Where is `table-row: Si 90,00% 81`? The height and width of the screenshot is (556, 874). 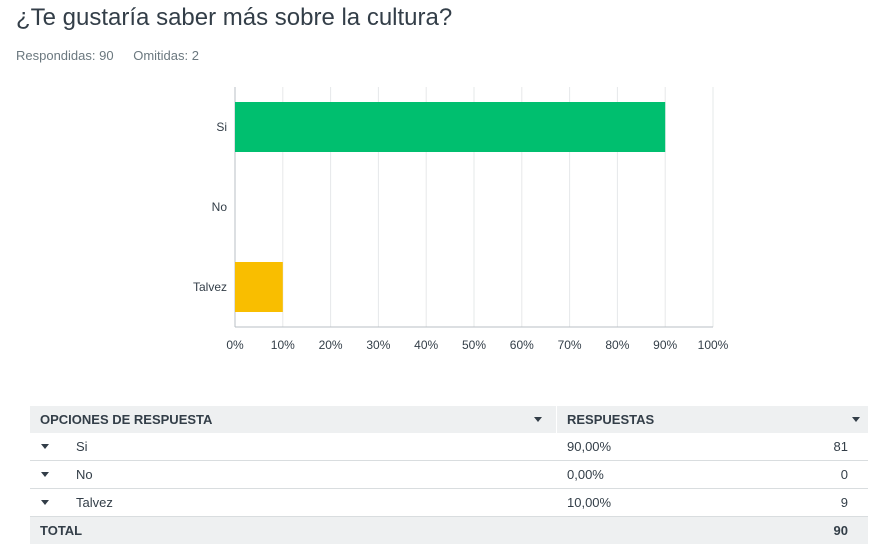
table-row: Si 90,00% 81 is located at coordinates (449, 447).